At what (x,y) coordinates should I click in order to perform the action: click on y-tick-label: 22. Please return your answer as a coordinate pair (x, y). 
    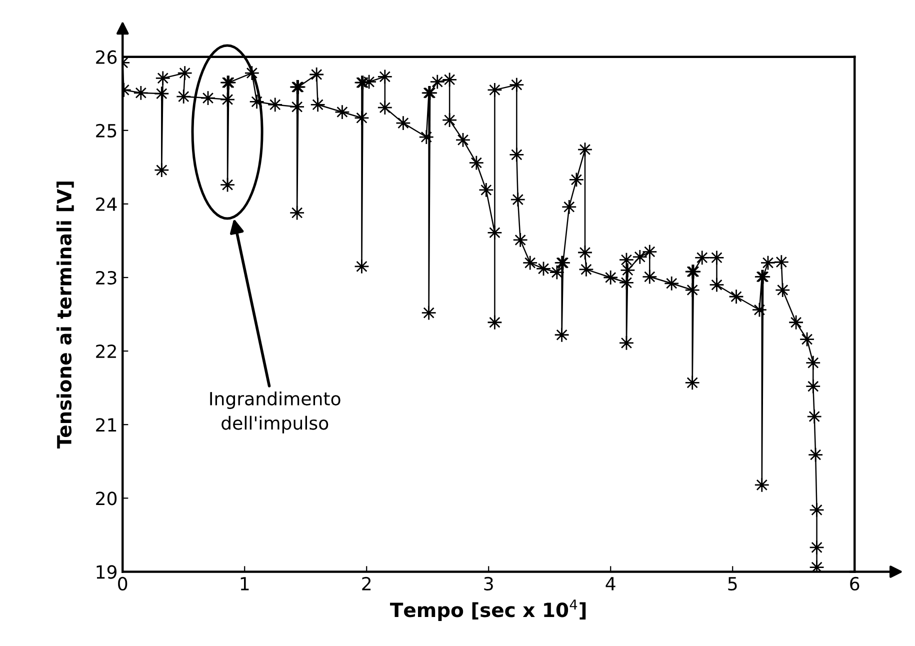
    Looking at the image, I should click on (106, 351).